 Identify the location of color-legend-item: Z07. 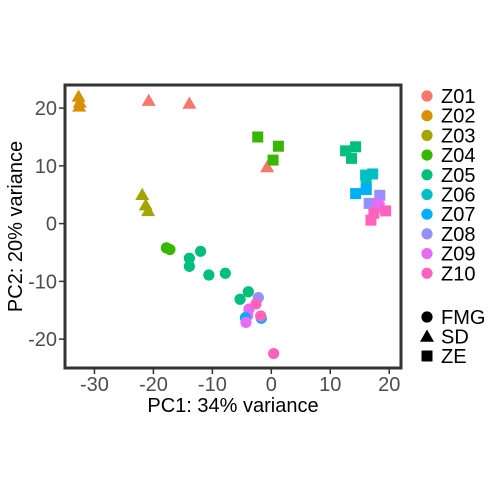
(448, 215).